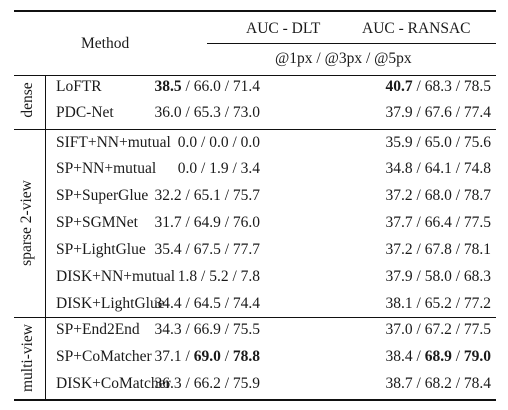 This screenshot has height=410, width=508. Describe the element at coordinates (416, 28) in the screenshot. I see `header-auc-ransac: AUC - RANSAC` at that location.